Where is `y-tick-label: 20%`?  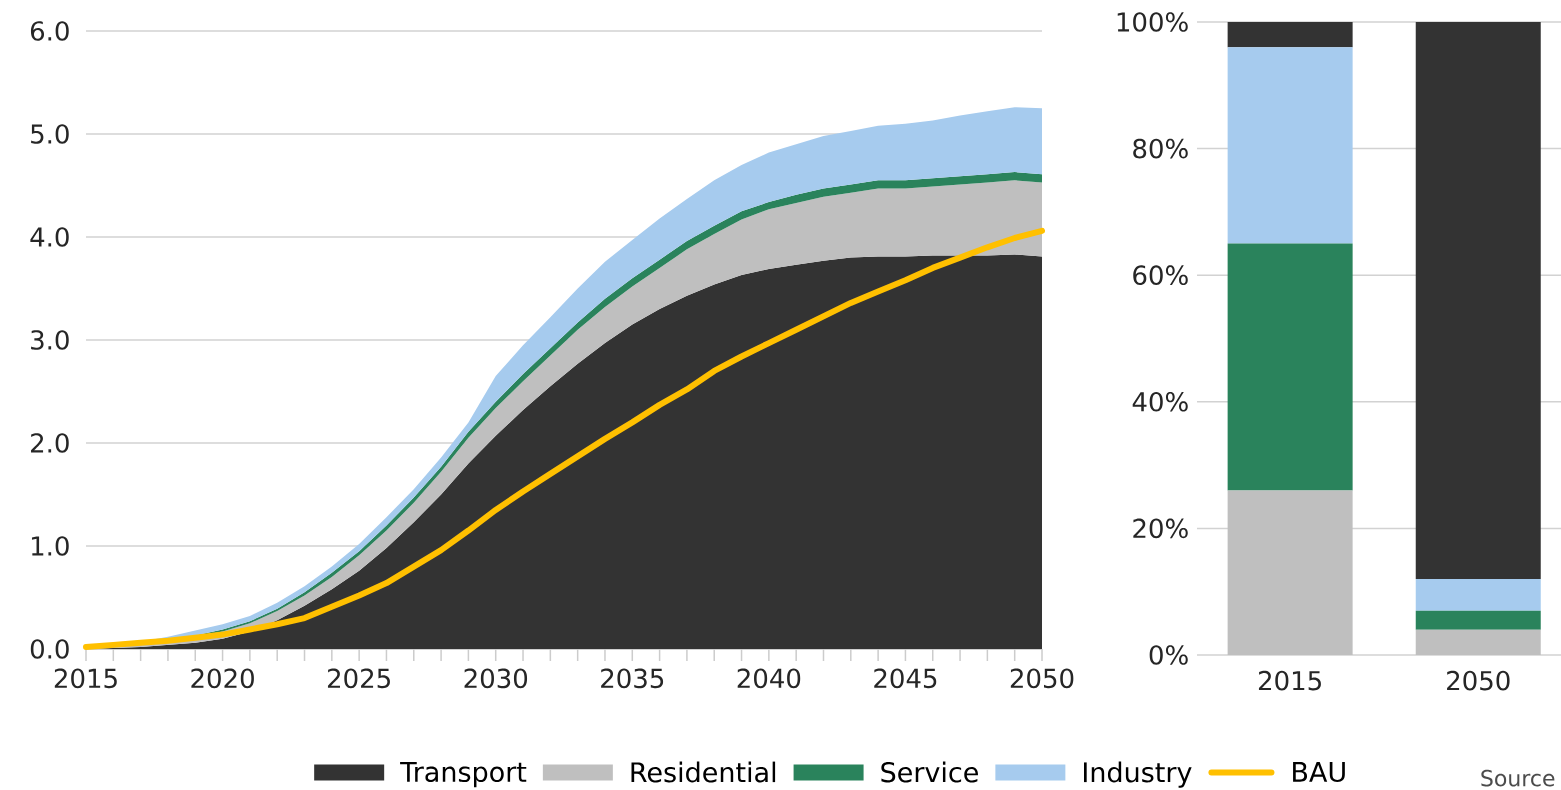
y-tick-label: 20% is located at coordinates (1160, 528).